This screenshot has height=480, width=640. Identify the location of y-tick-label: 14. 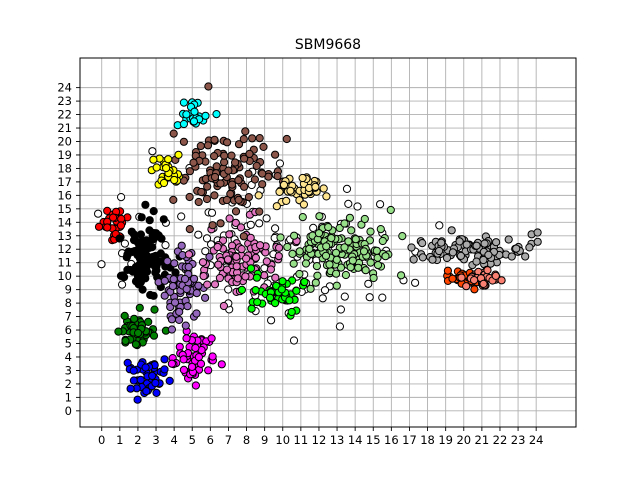
(64, 222).